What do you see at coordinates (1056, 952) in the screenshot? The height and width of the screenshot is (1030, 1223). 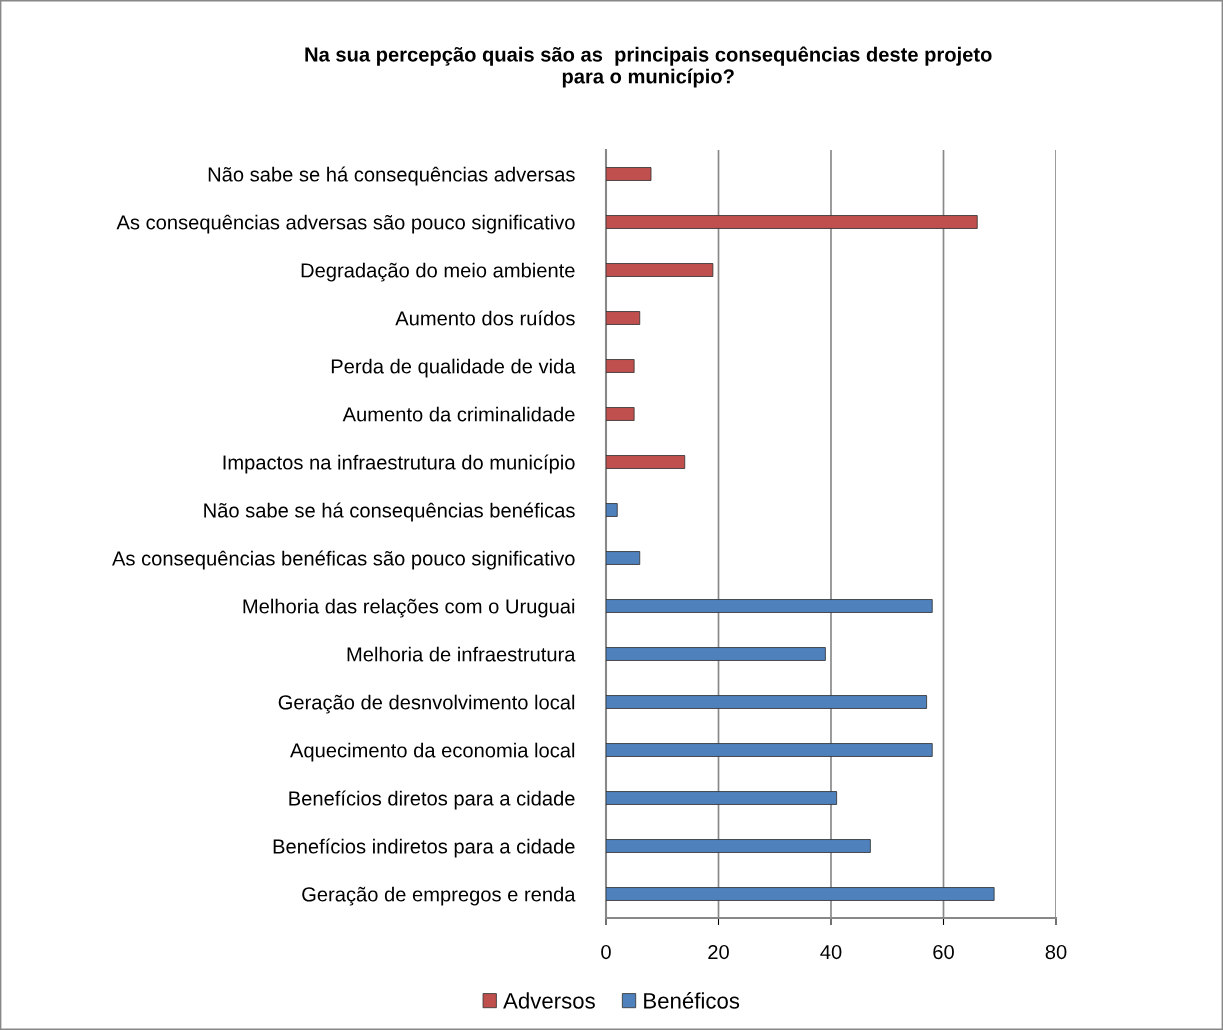 I see `x-tick-label: 80` at bounding box center [1056, 952].